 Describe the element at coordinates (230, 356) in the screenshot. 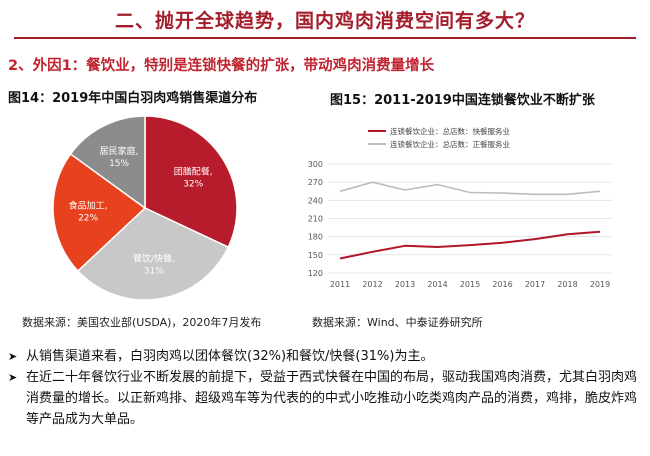

I see `bullet-text: 从销售渠道来看，白羽肉鸡以团体餐饮(32%)和餐饮/快餐(31%)为主。` at that location.